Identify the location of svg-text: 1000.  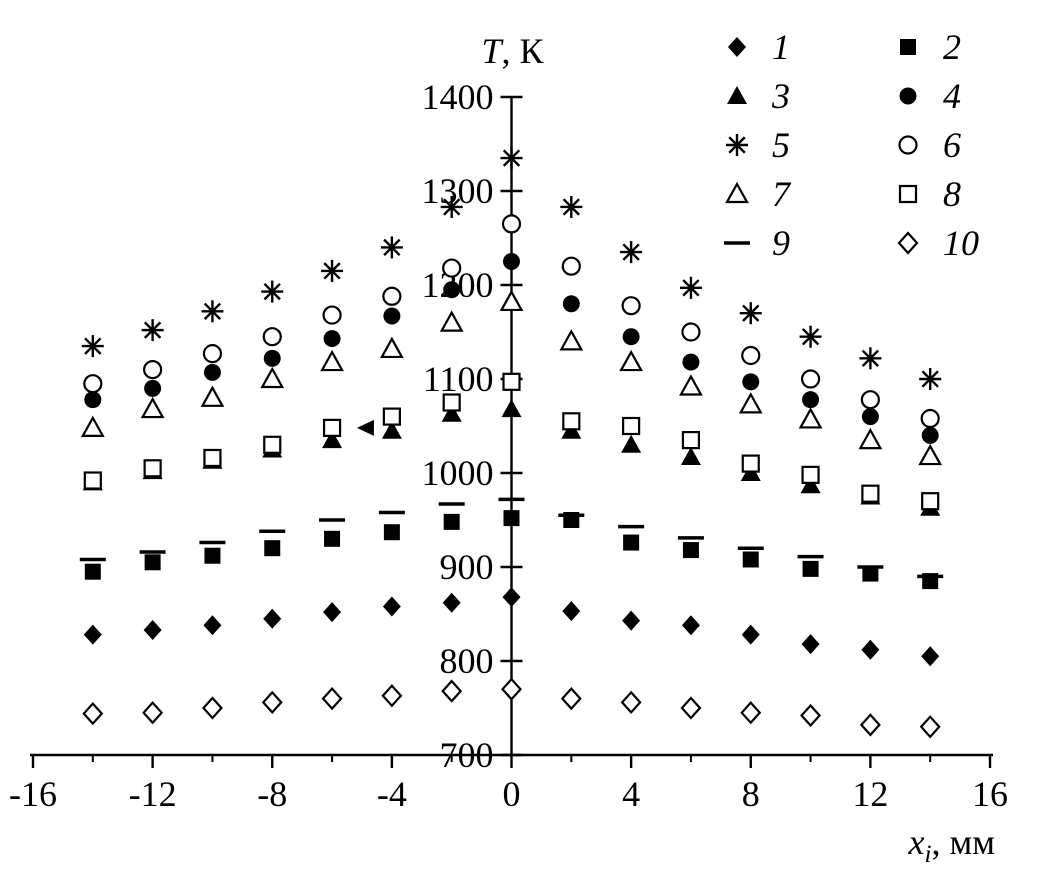
(458, 473).